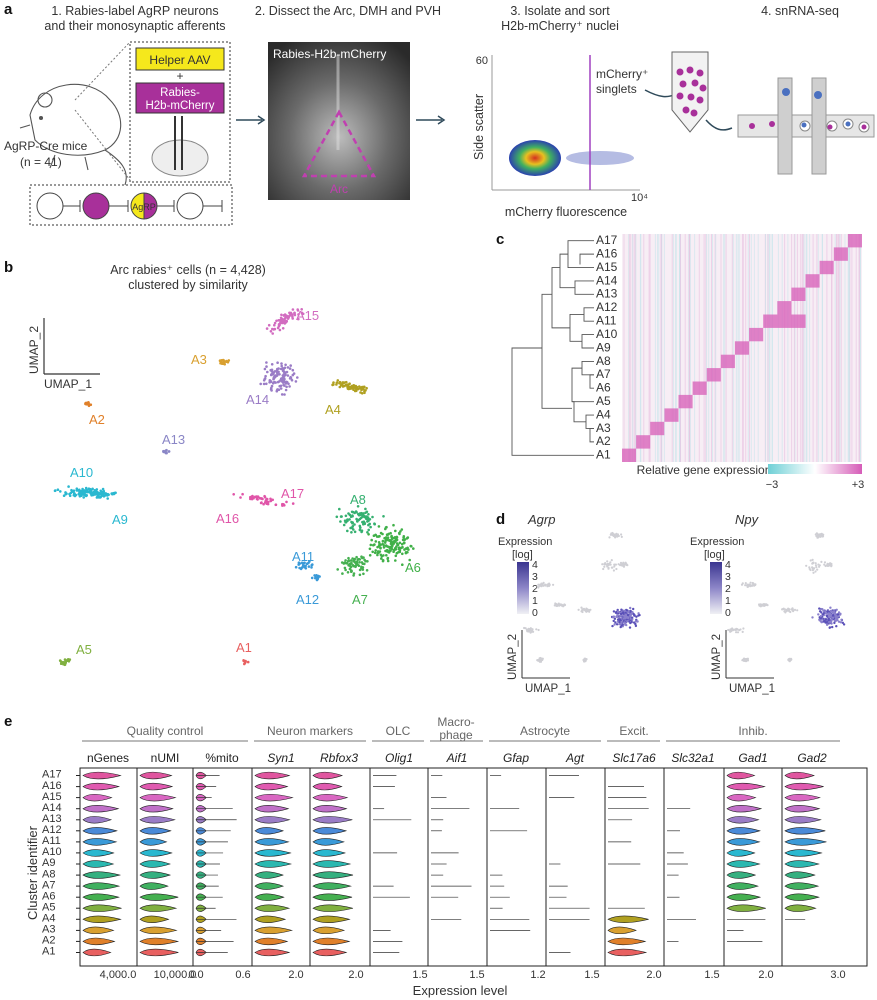 The image size is (877, 1000). Describe the element at coordinates (97, 419) in the screenshot. I see `cluster-label-a2: A2` at that location.